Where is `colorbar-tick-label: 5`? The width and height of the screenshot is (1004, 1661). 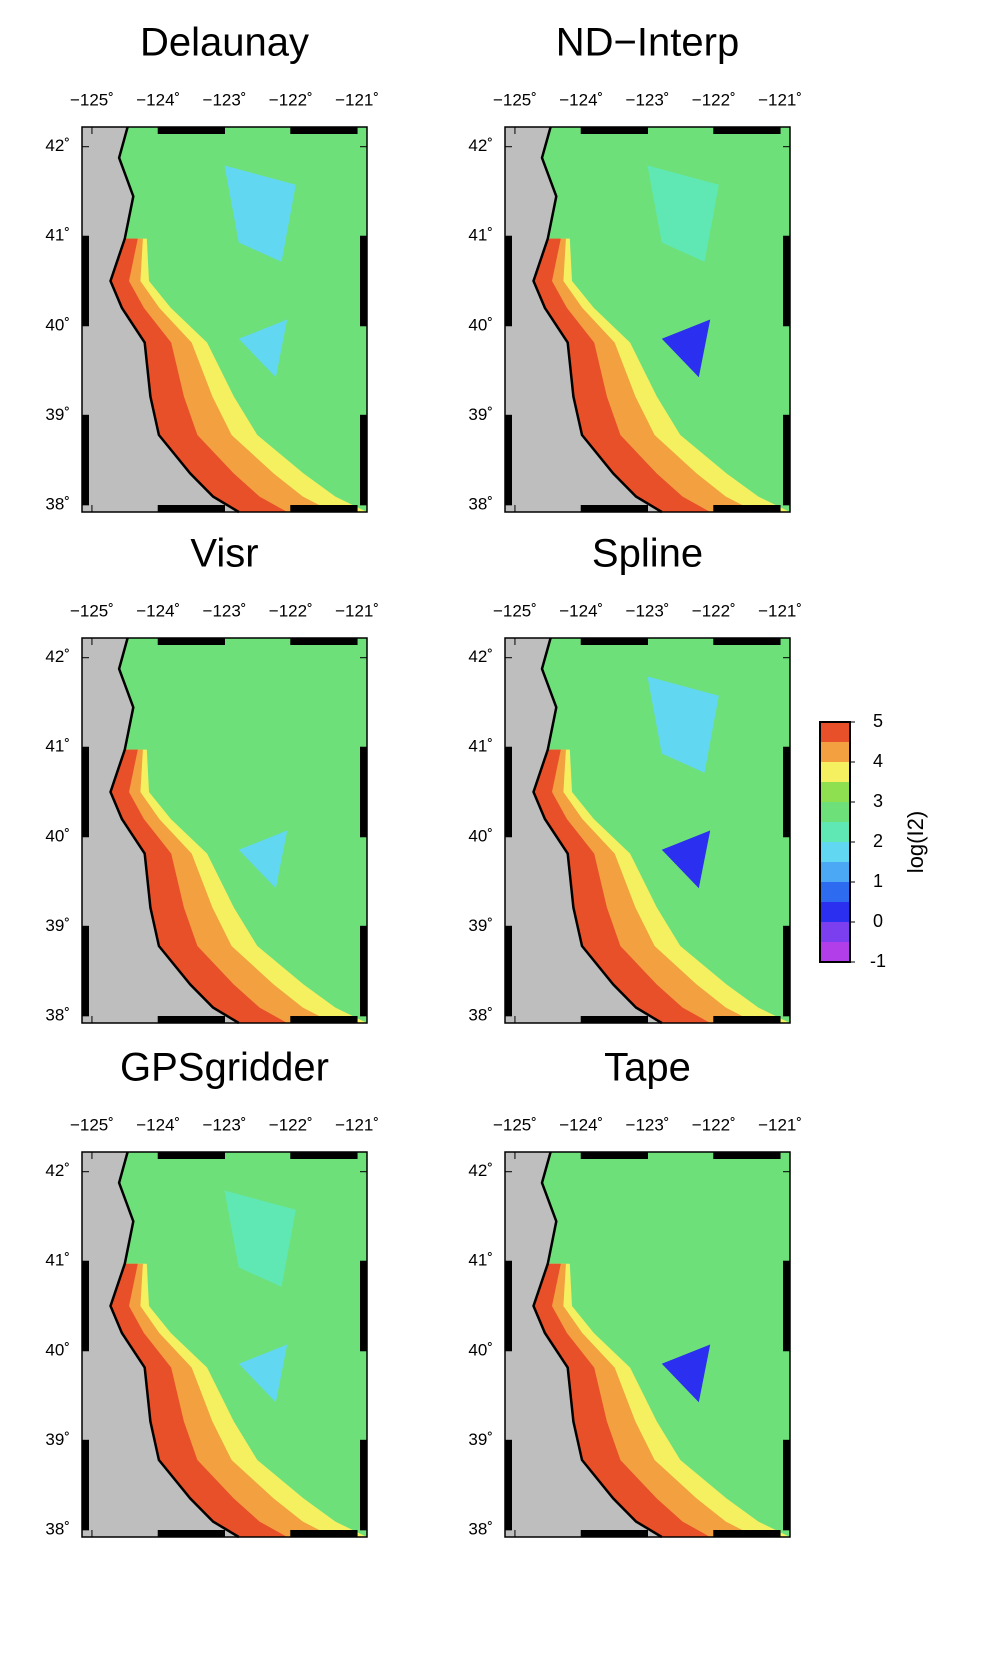 colorbar-tick-label: 5 is located at coordinates (878, 721).